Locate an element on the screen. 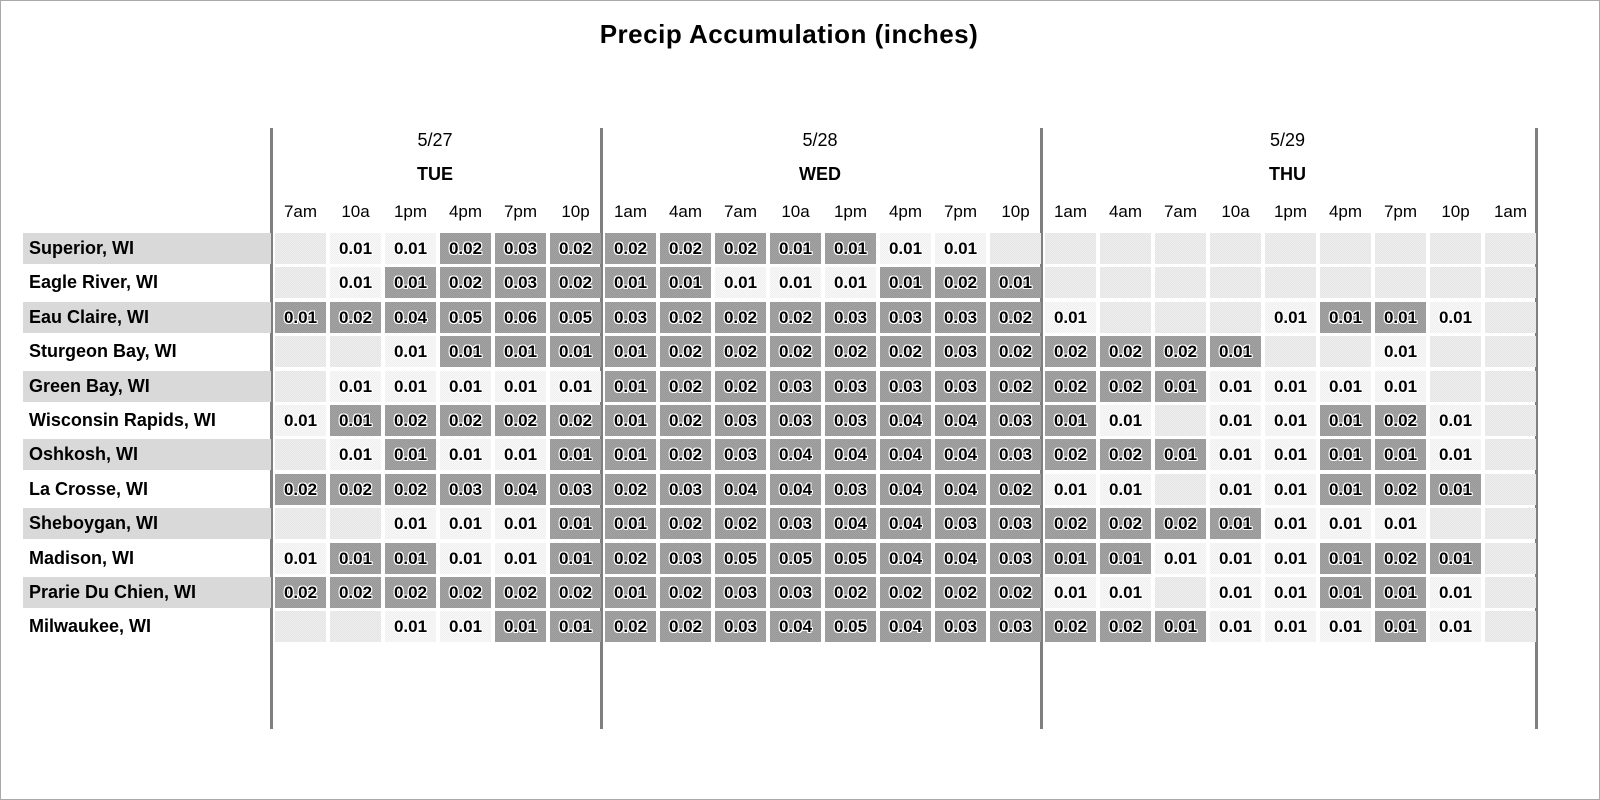  time-label: 4am is located at coordinates (1125, 211).